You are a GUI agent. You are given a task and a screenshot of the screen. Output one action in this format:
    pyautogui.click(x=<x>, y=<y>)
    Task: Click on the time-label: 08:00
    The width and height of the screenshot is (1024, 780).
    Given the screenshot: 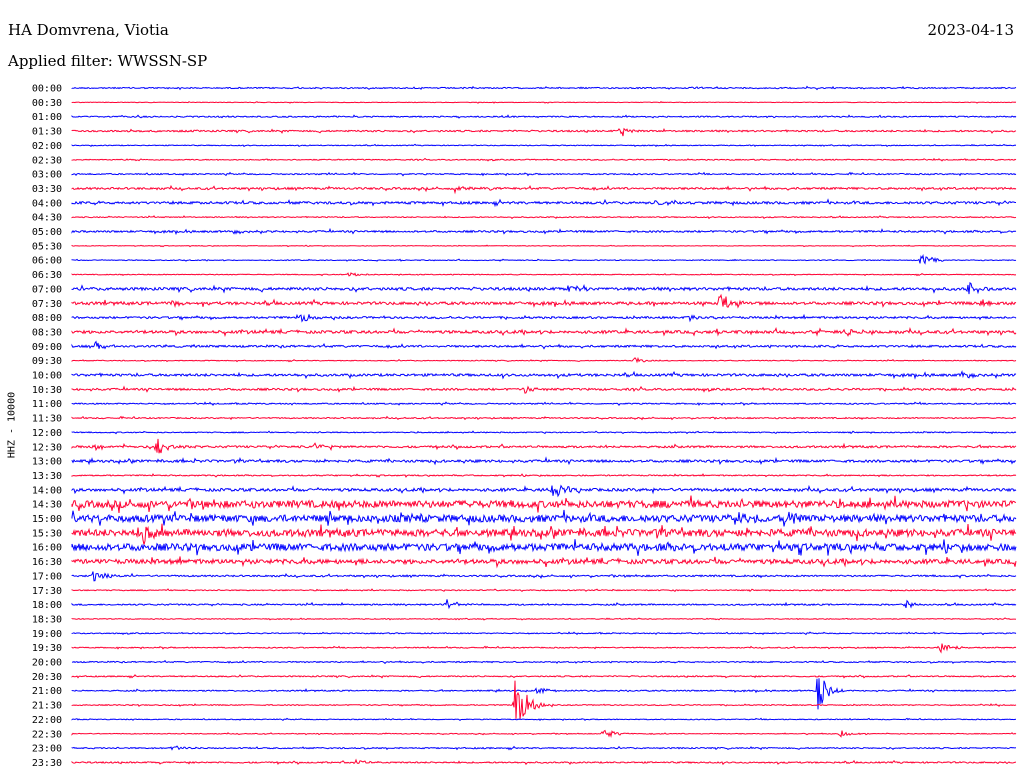 What is the action you would take?
    pyautogui.click(x=47, y=318)
    